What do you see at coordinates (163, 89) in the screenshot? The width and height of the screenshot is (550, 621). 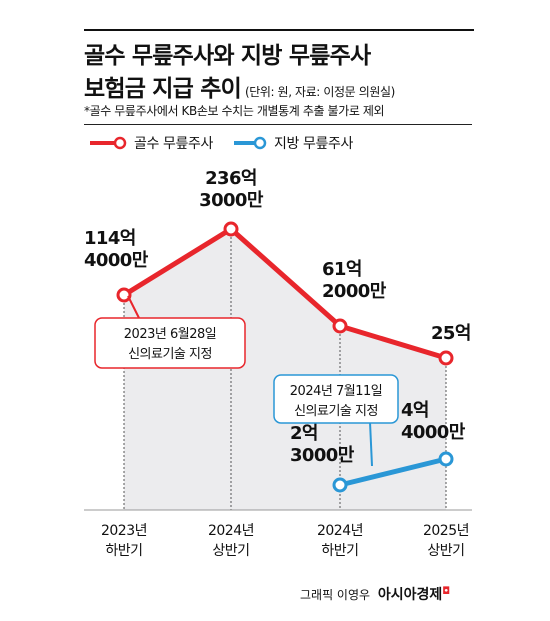 I see `chart-title-text: 보험금 지급 추이` at bounding box center [163, 89].